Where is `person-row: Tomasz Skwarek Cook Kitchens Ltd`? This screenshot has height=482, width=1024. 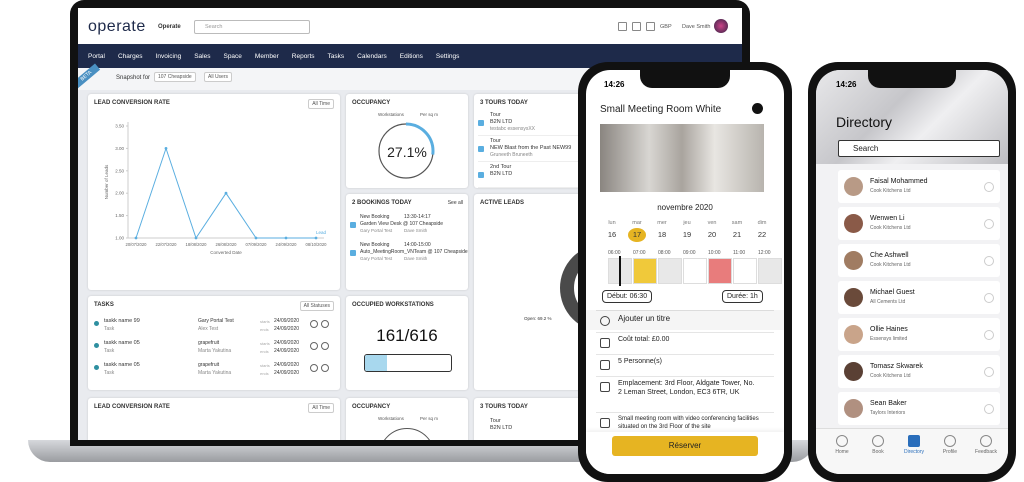
person-row: Tomasz Skwarek Cook Kitchens Ltd is located at coordinates (919, 371).